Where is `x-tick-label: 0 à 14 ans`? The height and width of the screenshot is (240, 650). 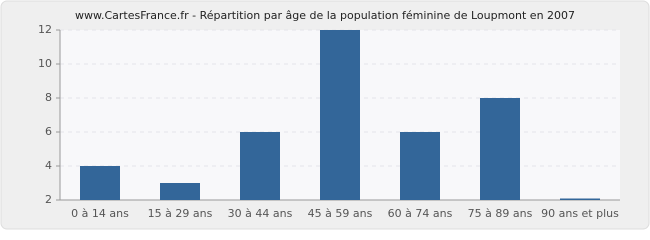 x-tick-label: 0 à 14 ans is located at coordinates (100, 213).